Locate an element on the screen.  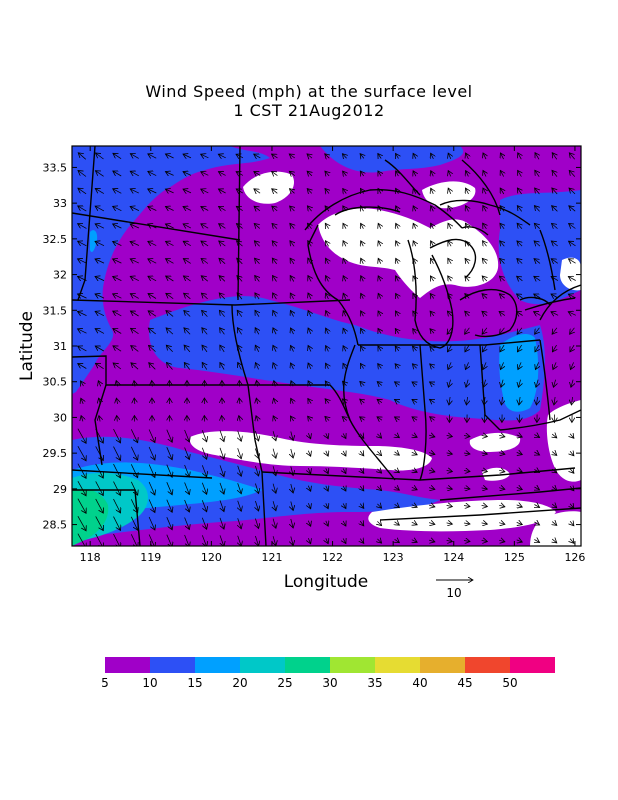
colorbar-label: 35 is located at coordinates (374, 683).